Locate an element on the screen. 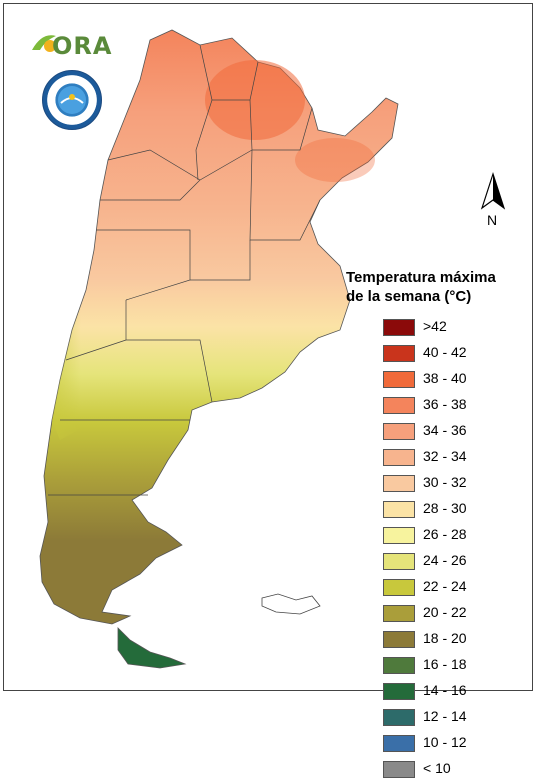 Image resolution: width=538 pixels, height=784 pixels. north-label: N is located at coordinates (492, 220).